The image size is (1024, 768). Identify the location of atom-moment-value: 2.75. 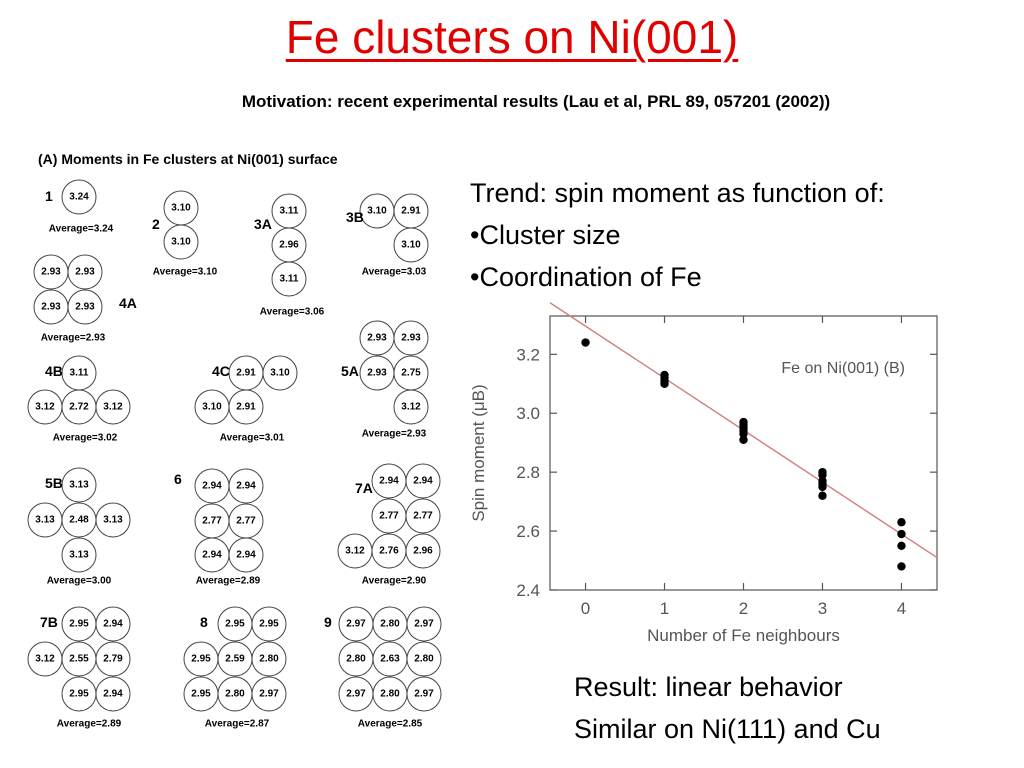
(411, 373).